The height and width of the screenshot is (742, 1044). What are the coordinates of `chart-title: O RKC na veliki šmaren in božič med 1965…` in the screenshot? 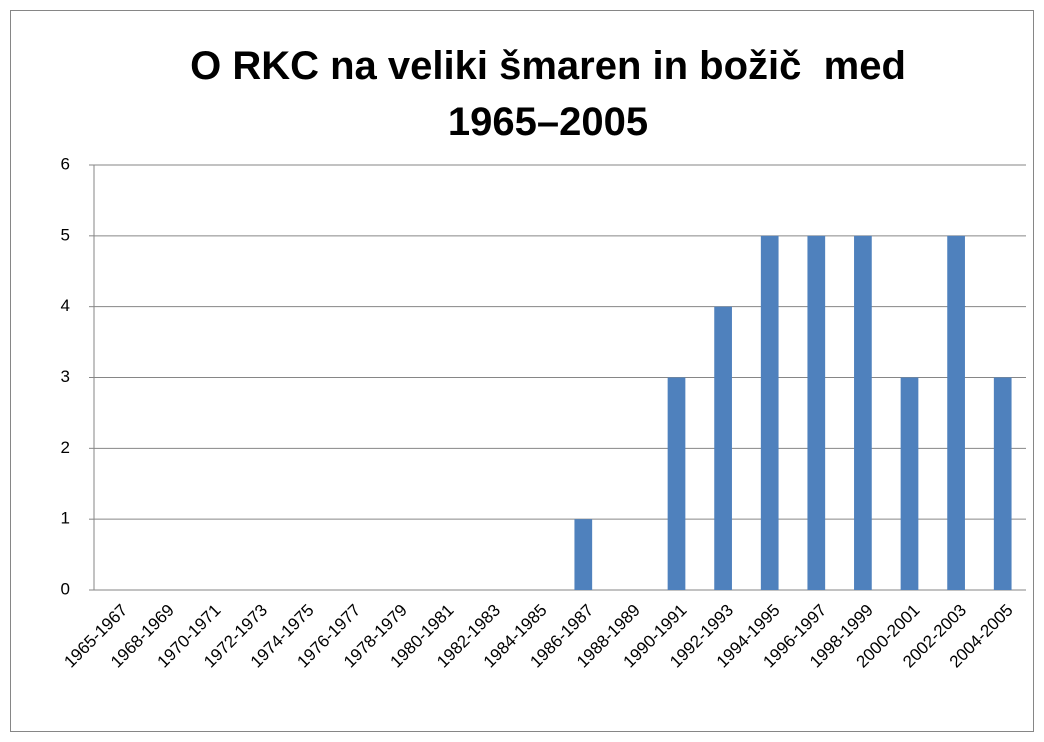 It's located at (553, 94).